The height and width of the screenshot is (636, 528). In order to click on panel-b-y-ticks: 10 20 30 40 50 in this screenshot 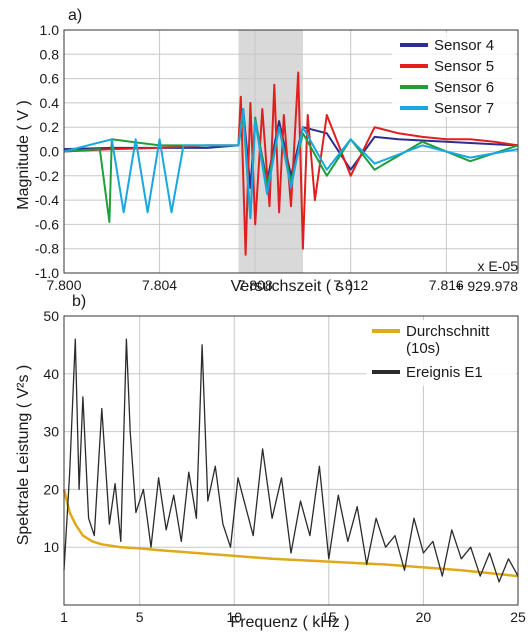, I will do `click(51, 431)`.